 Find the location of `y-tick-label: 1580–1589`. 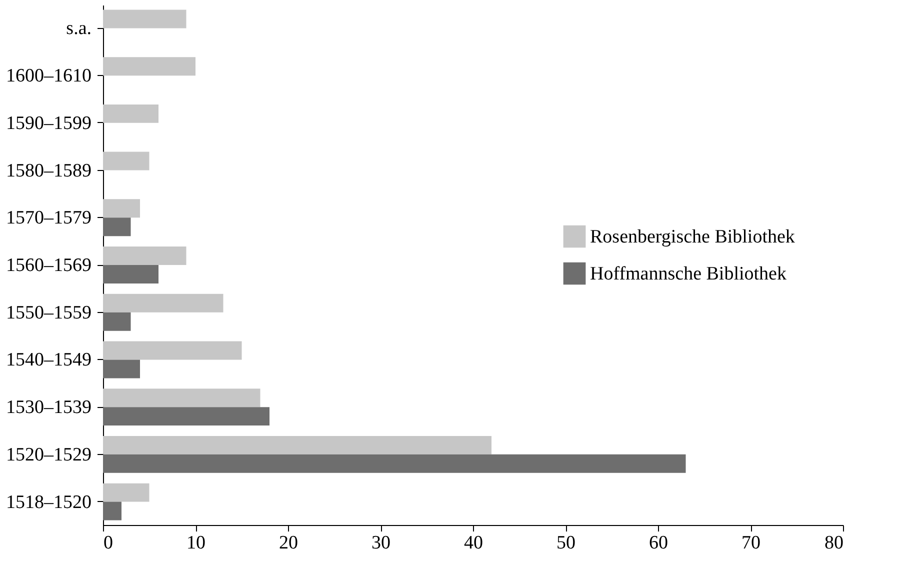

y-tick-label: 1580–1589 is located at coordinates (49, 171).